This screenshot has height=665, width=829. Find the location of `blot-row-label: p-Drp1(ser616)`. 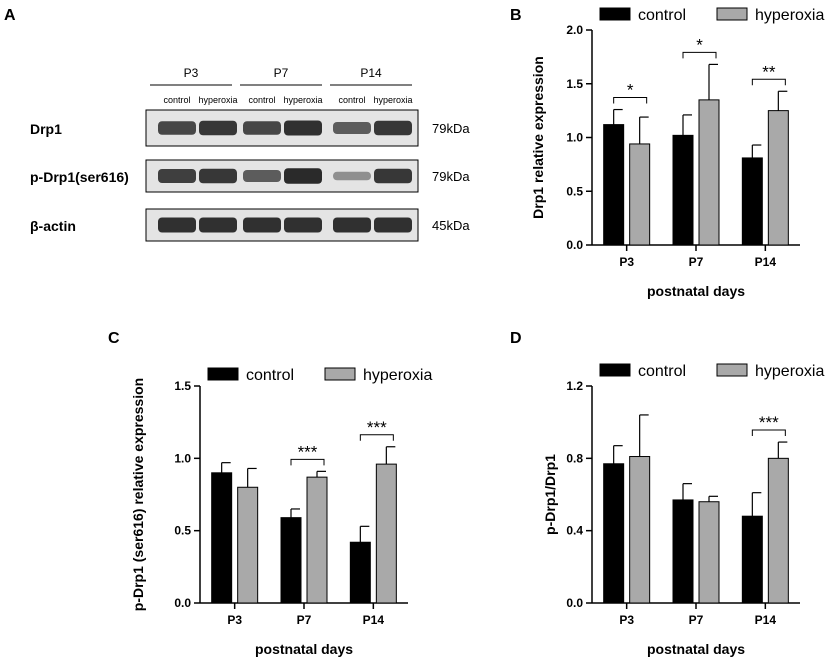

blot-row-label: p-Drp1(ser616) is located at coordinates (79, 177).